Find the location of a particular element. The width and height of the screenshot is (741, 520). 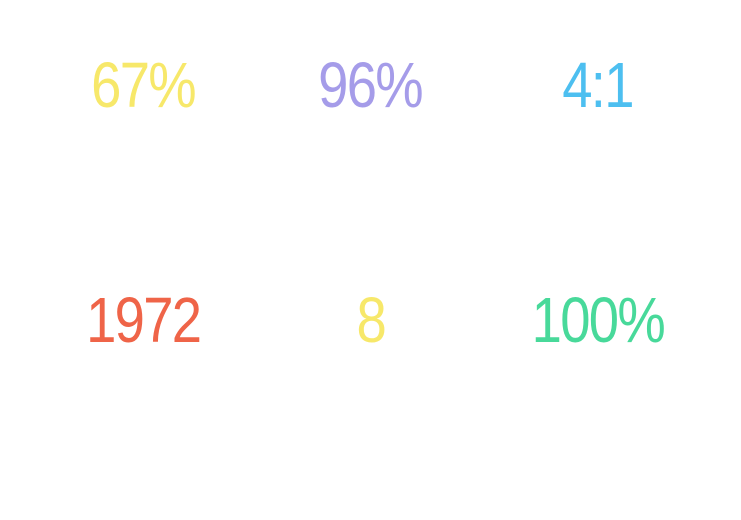

stat-cell: 100% is located at coordinates (597, 352).